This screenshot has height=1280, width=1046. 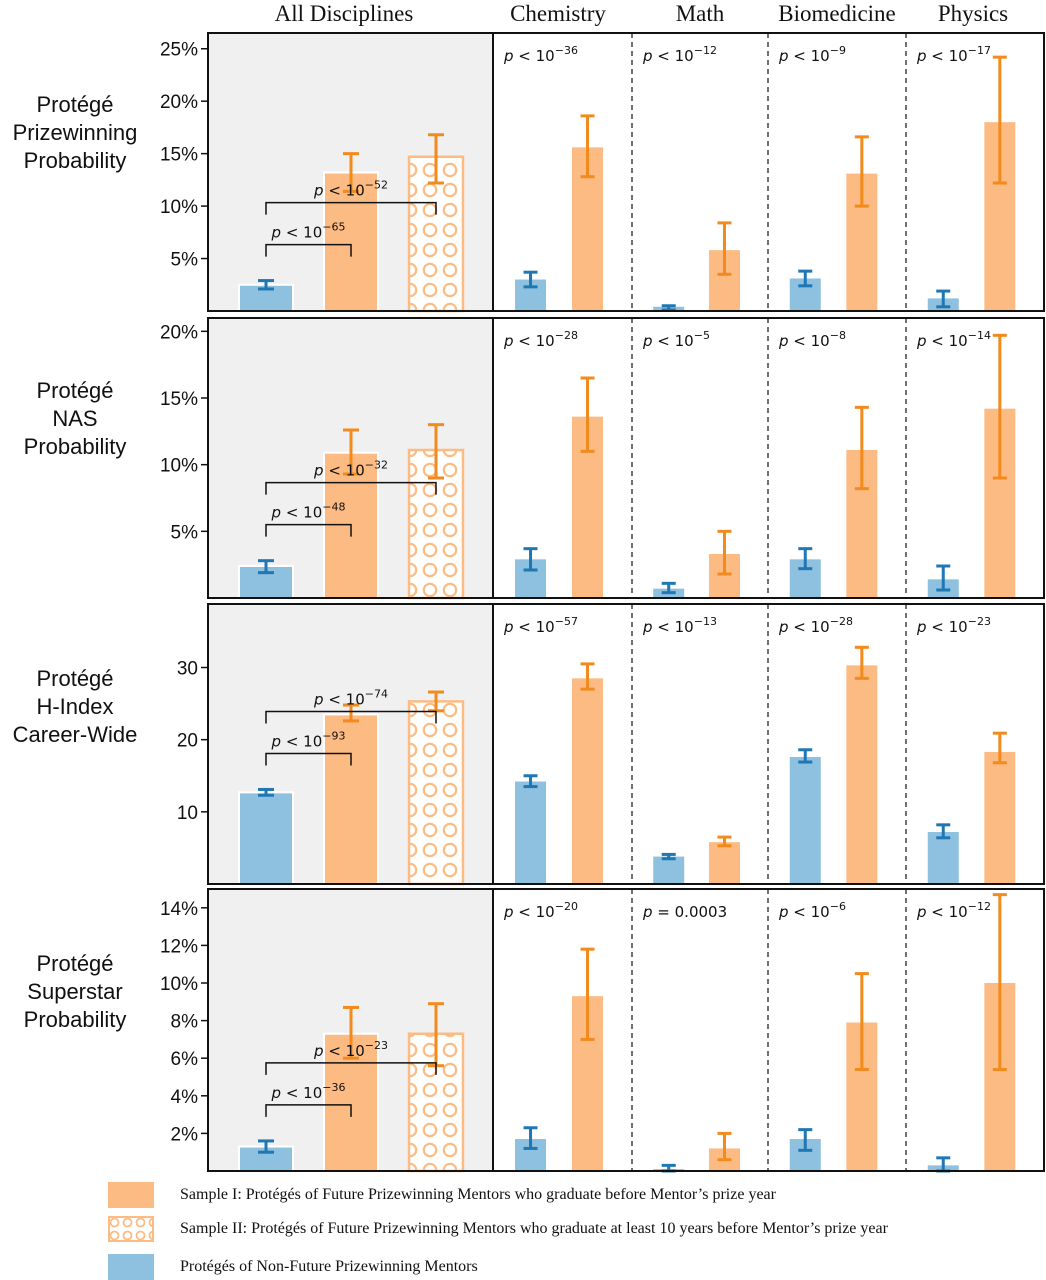 I want to click on y-tick-label: 30, so click(x=187, y=669).